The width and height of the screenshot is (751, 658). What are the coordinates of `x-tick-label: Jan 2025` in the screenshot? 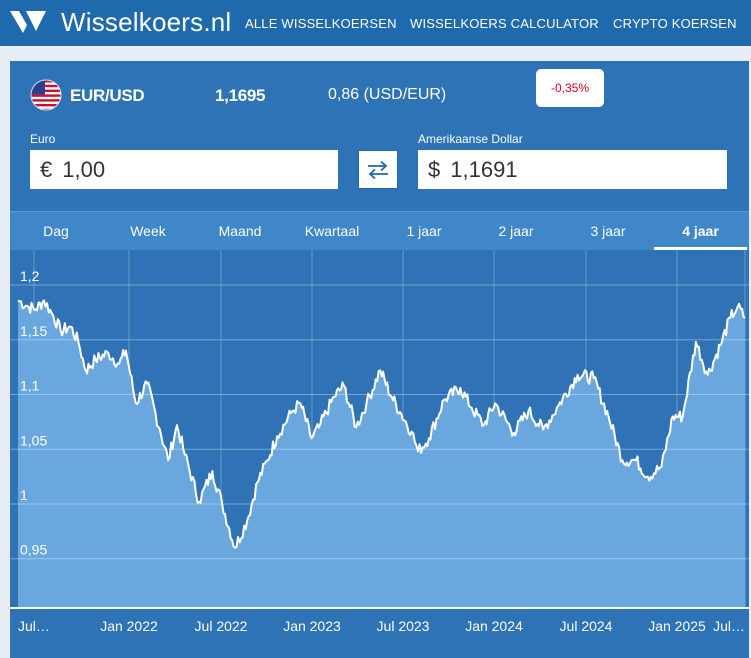 It's located at (677, 626).